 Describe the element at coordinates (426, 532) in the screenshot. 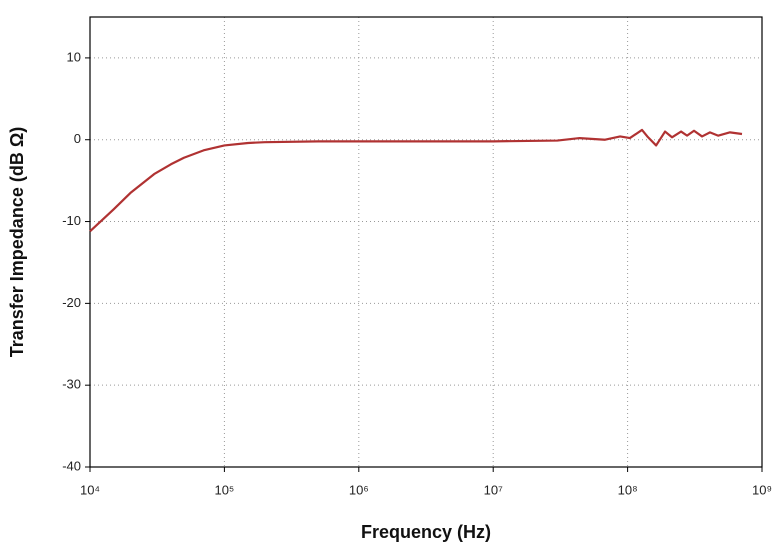

I see `x-axis-title: Frequency (Hz)` at that location.